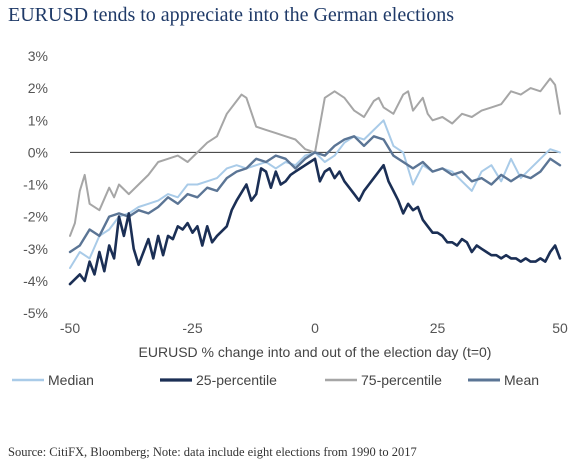 The width and height of the screenshot is (580, 472). What do you see at coordinates (38, 88) in the screenshot?
I see `y-tick-label: 2%` at bounding box center [38, 88].